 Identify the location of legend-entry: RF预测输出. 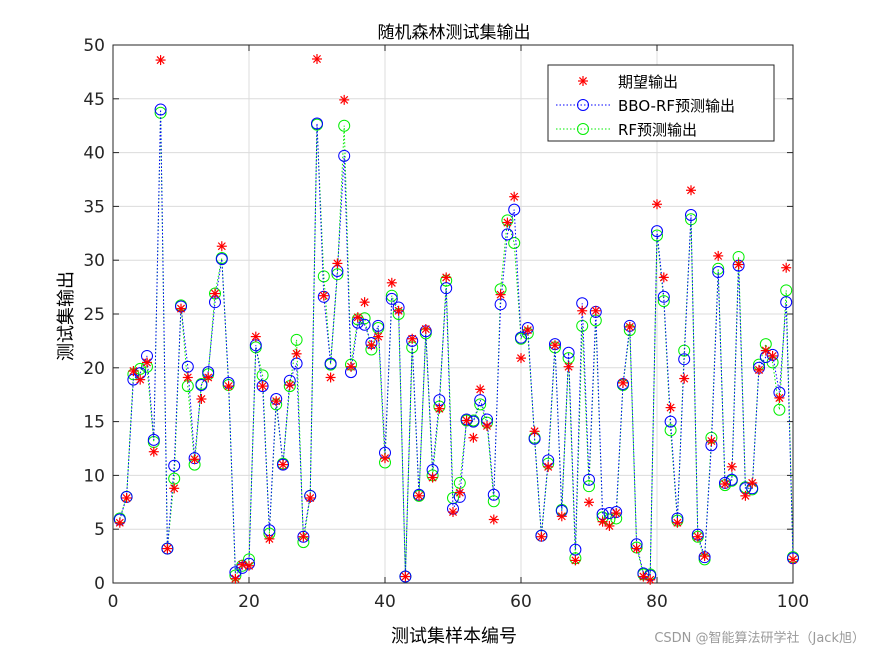
(626, 130).